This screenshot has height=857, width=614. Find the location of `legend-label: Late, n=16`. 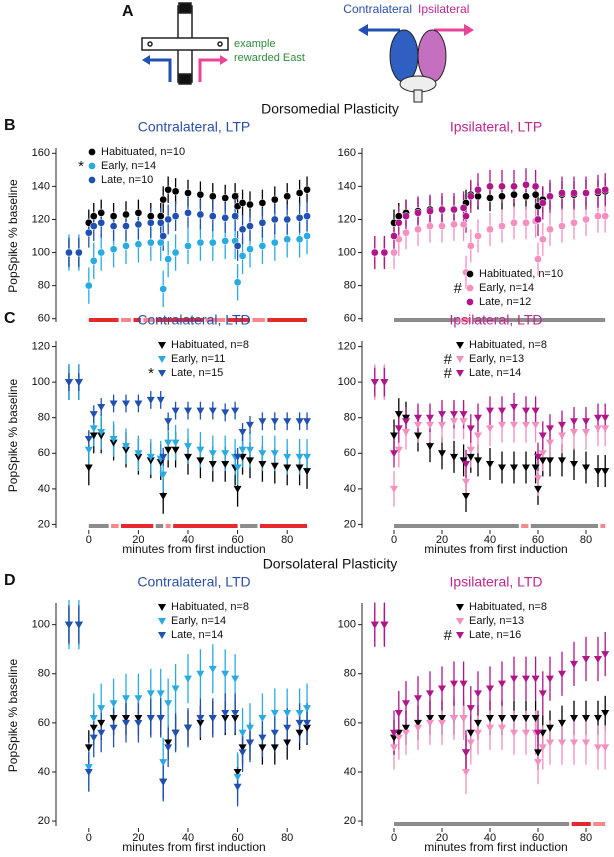

legend-label: Late, n=16 is located at coordinates (495, 635).